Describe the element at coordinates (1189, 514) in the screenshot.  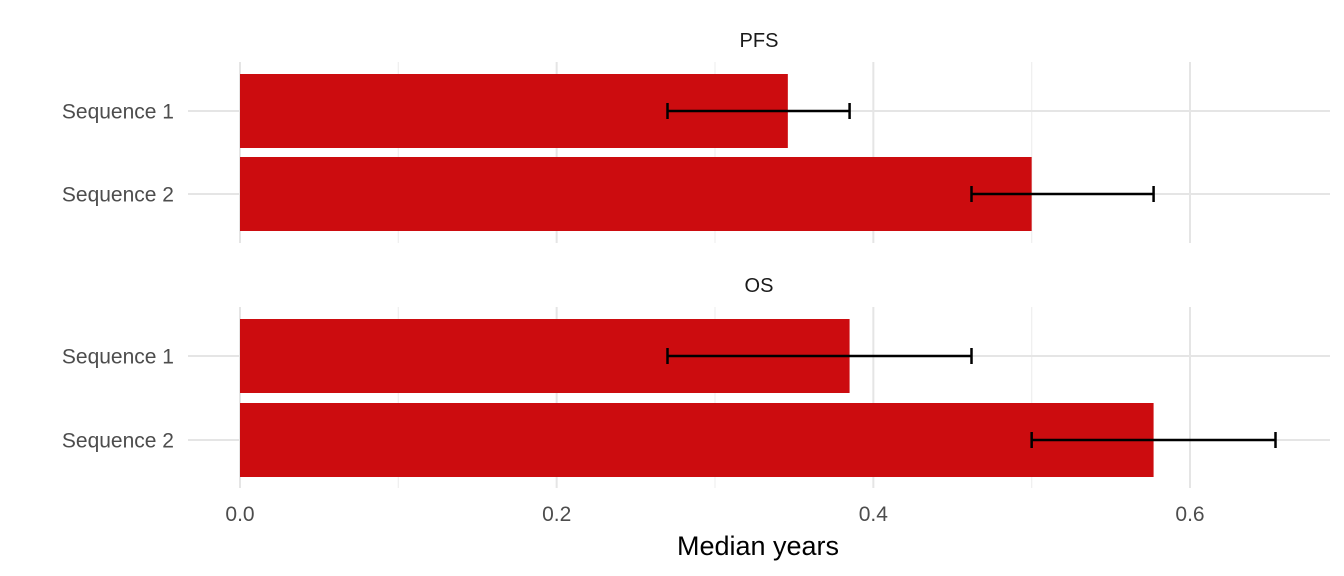
I see `x-tick-label: 0.6` at that location.